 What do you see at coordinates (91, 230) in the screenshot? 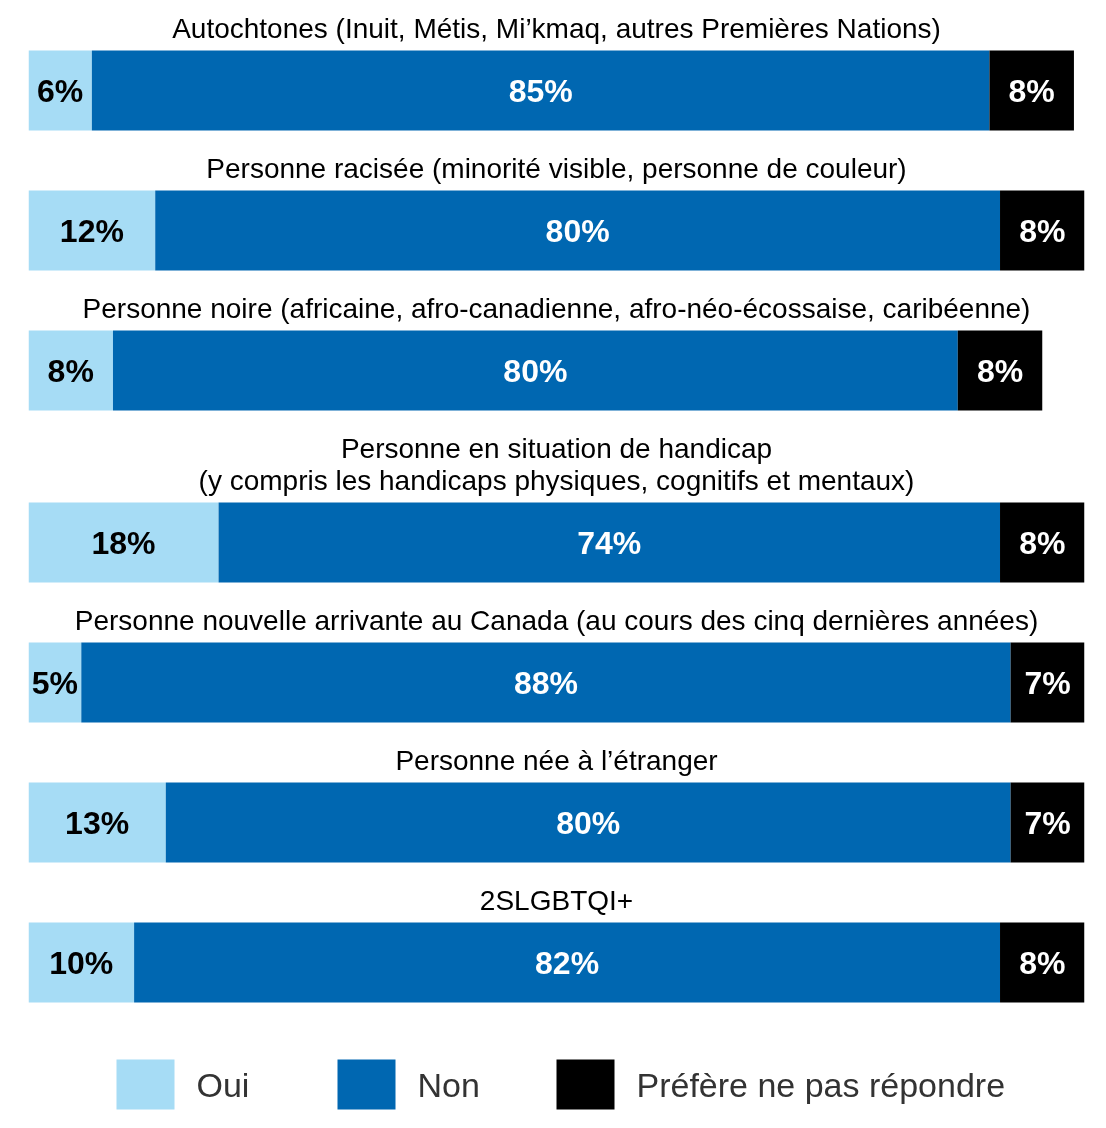
I see `data-label: 12%` at bounding box center [91, 230].